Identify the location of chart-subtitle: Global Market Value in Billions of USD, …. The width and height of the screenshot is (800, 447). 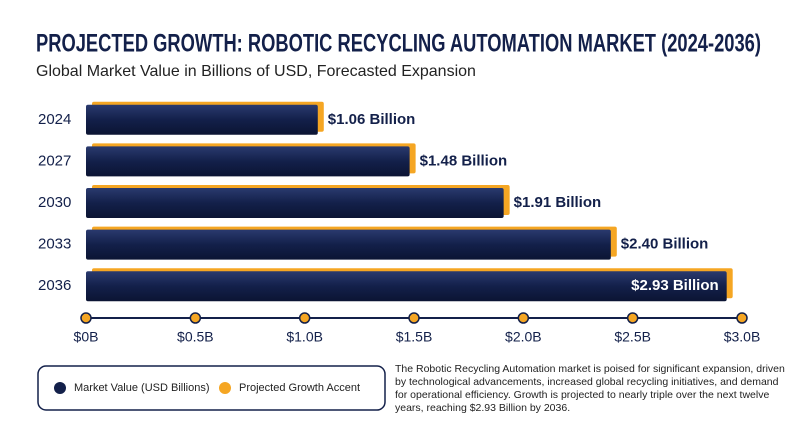
(256, 71).